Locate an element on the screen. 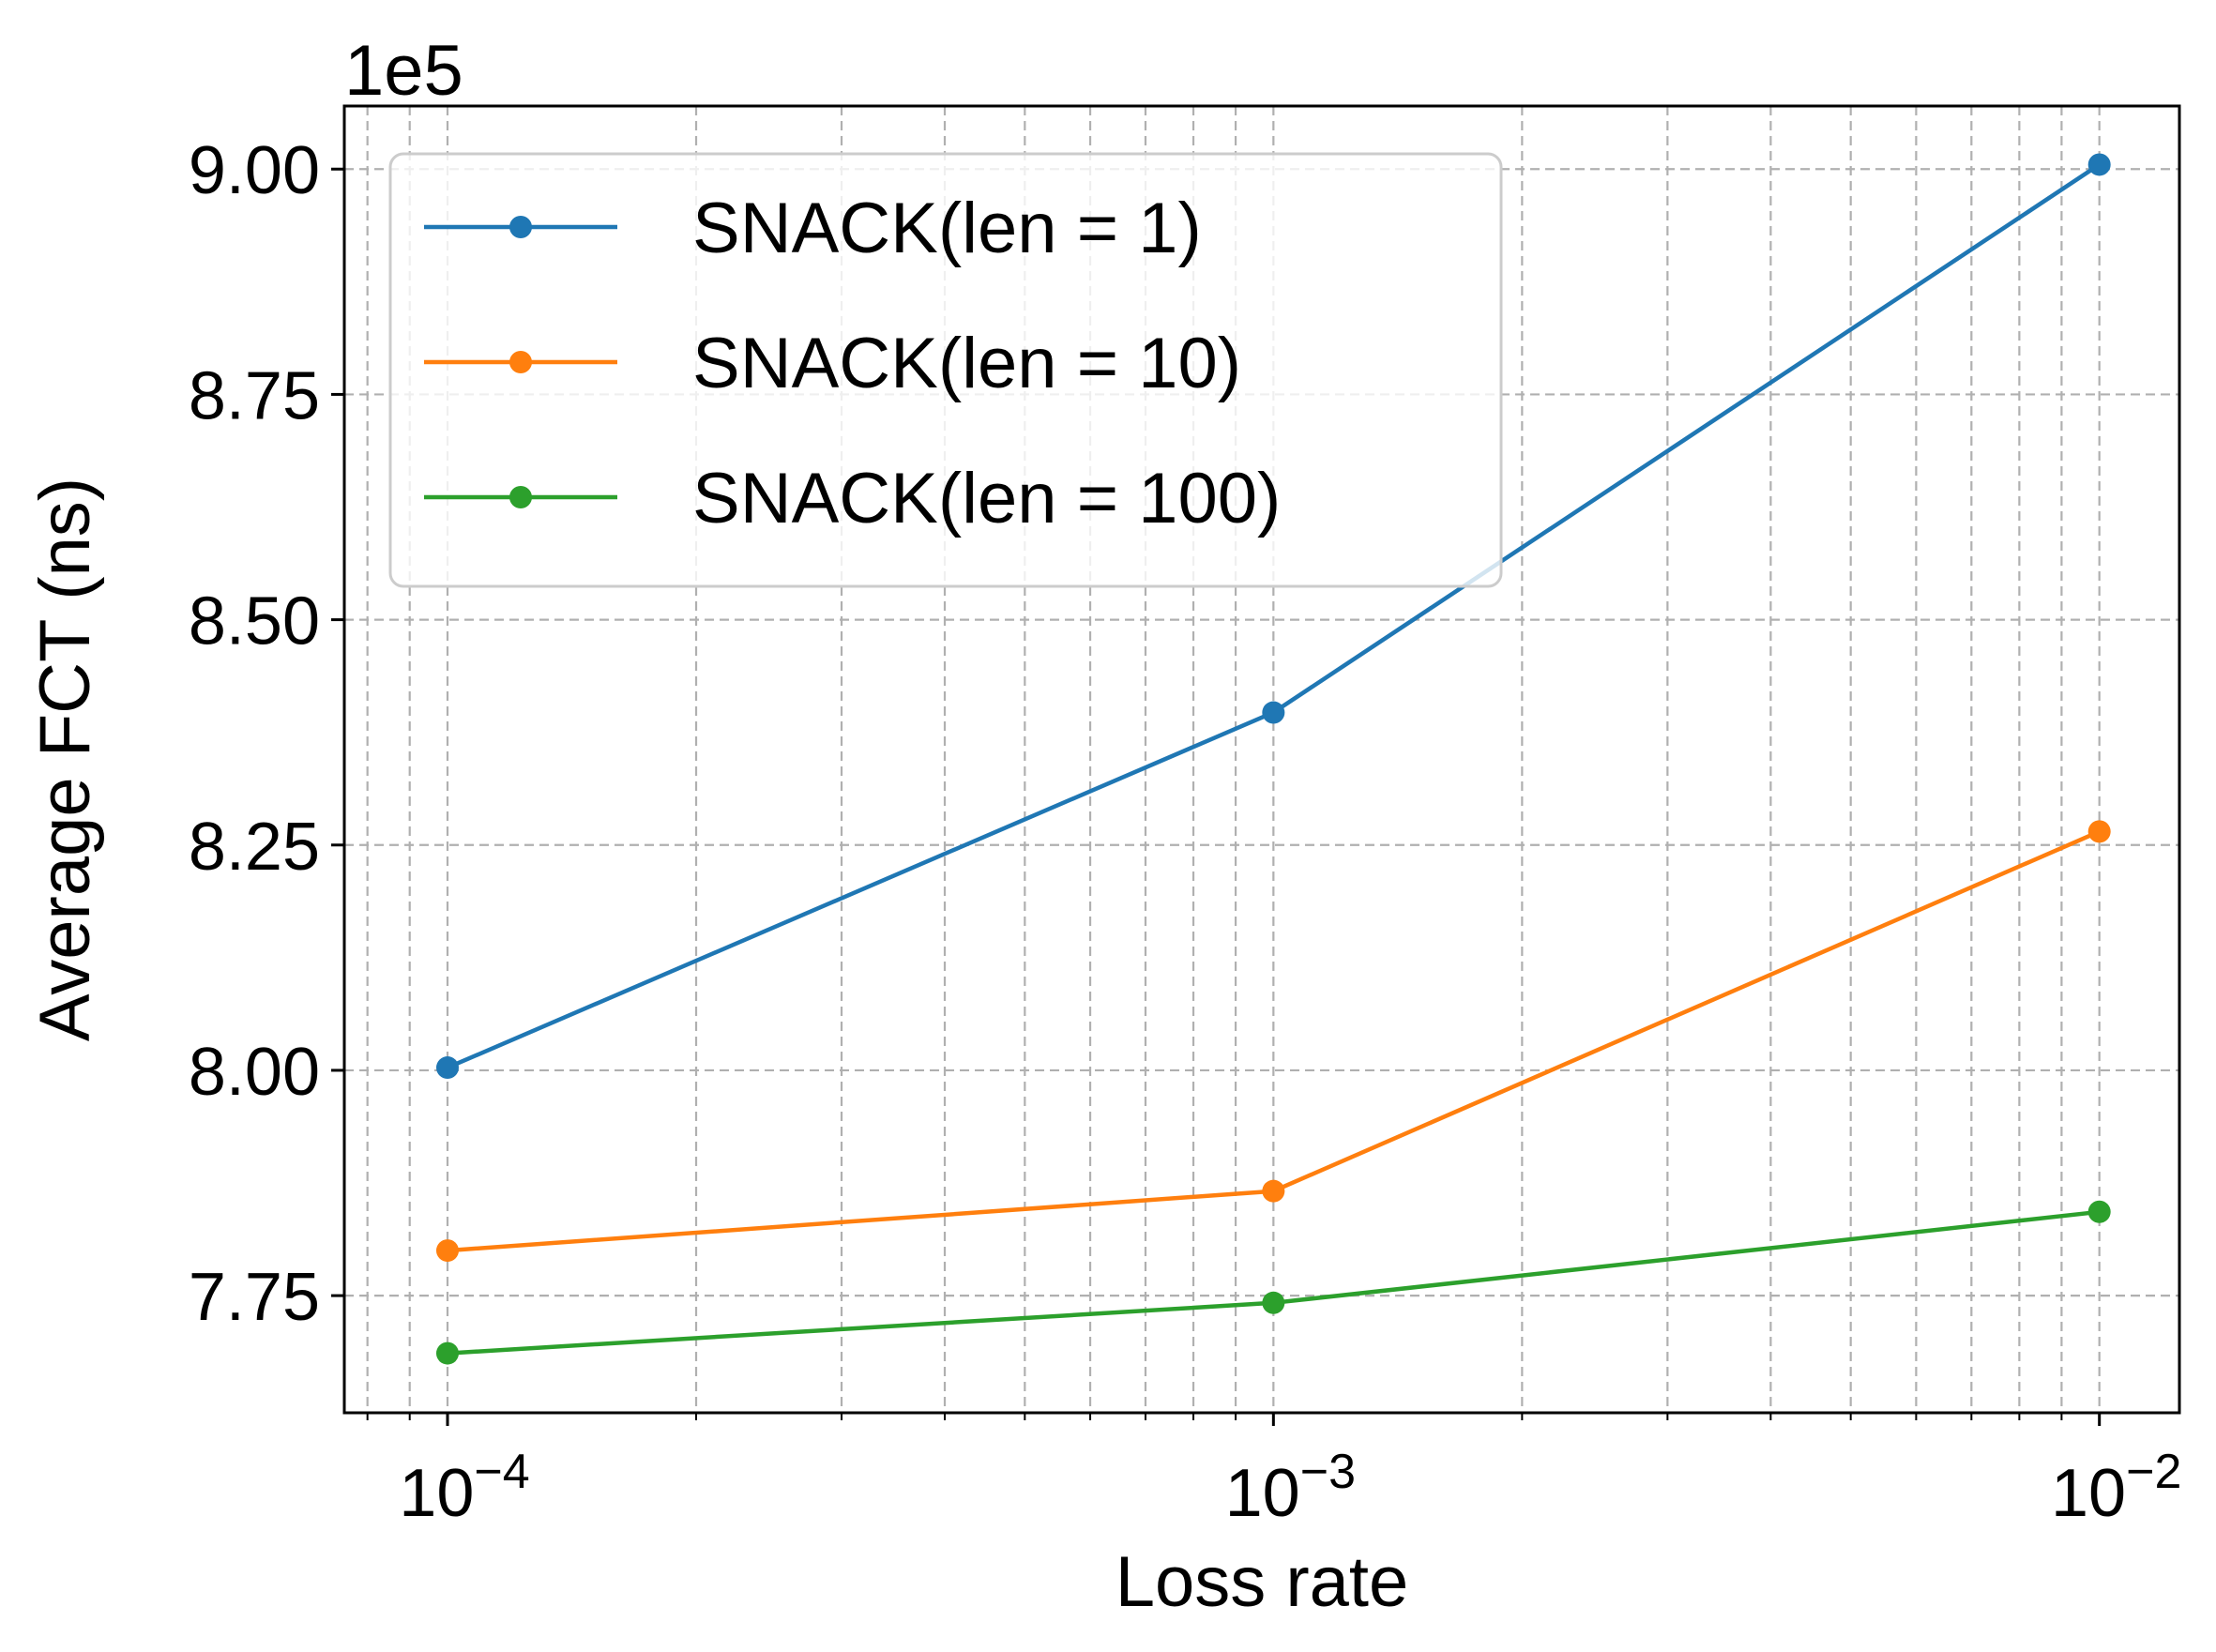  y-tick-label: 8.75 is located at coordinates (255, 395).